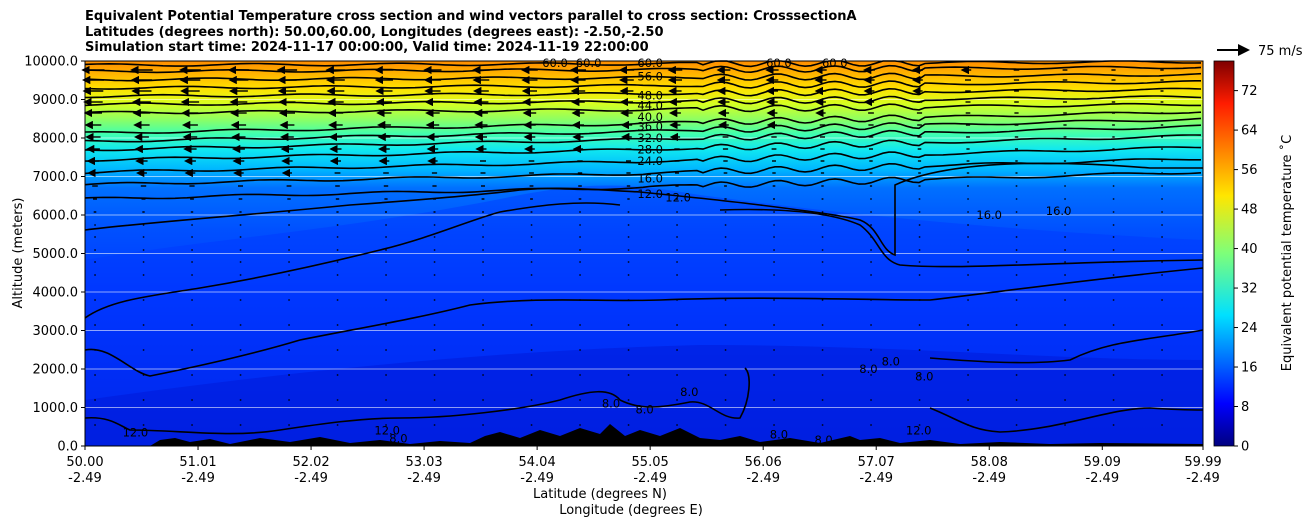 The height and width of the screenshot is (526, 1308). What do you see at coordinates (67, 447) in the screenshot?
I see `y-tick-label: 0.0` at bounding box center [67, 447].